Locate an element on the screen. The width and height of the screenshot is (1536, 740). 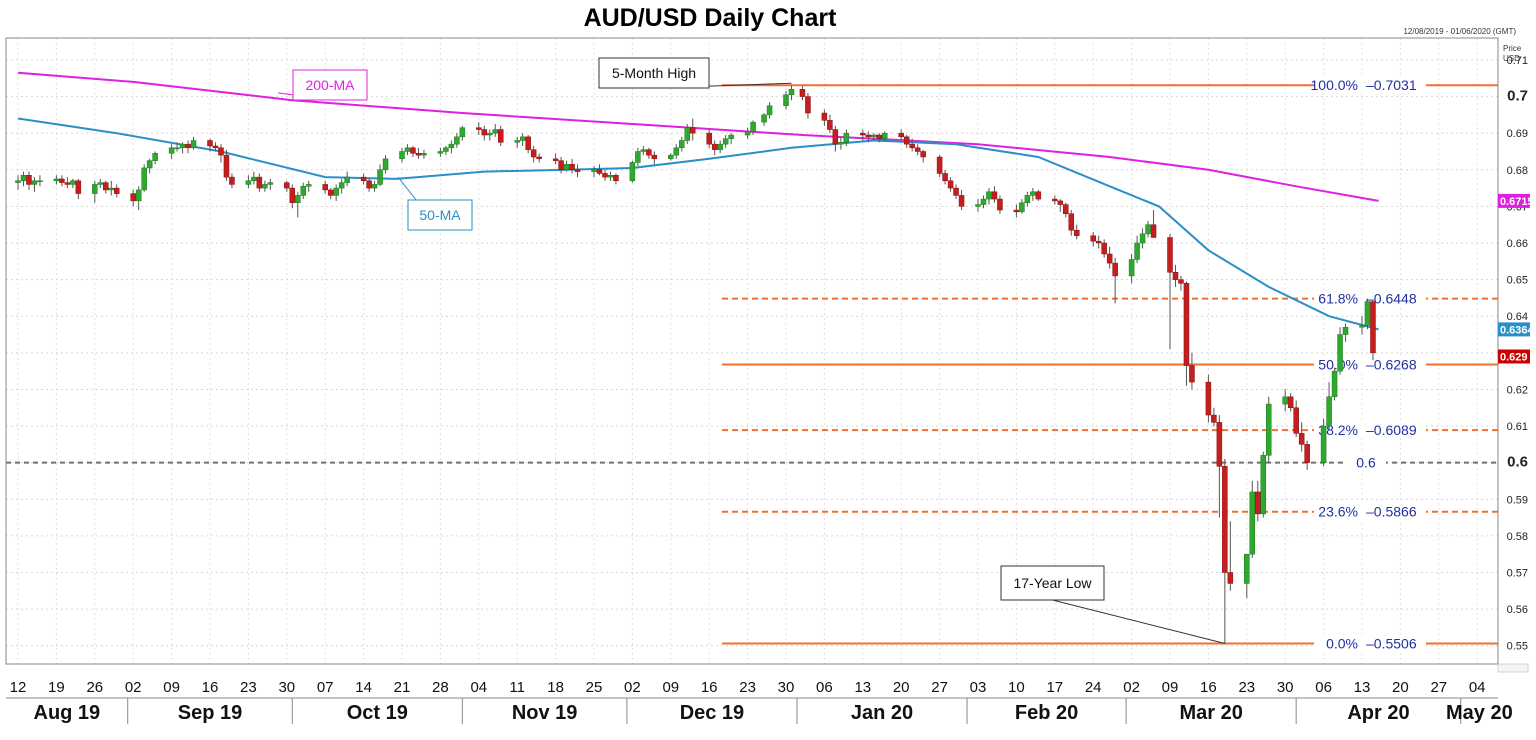
y-tick-label: 0.55 is located at coordinates (1517, 647).